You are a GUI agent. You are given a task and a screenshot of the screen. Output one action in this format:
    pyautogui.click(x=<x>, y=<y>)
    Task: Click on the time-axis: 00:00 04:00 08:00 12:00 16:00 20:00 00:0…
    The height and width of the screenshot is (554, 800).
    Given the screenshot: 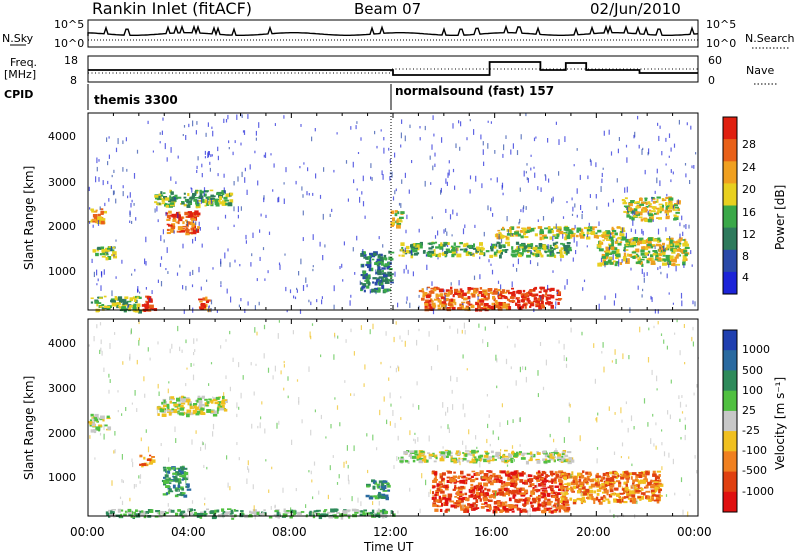 What is the action you would take?
    pyautogui.click(x=391, y=539)
    